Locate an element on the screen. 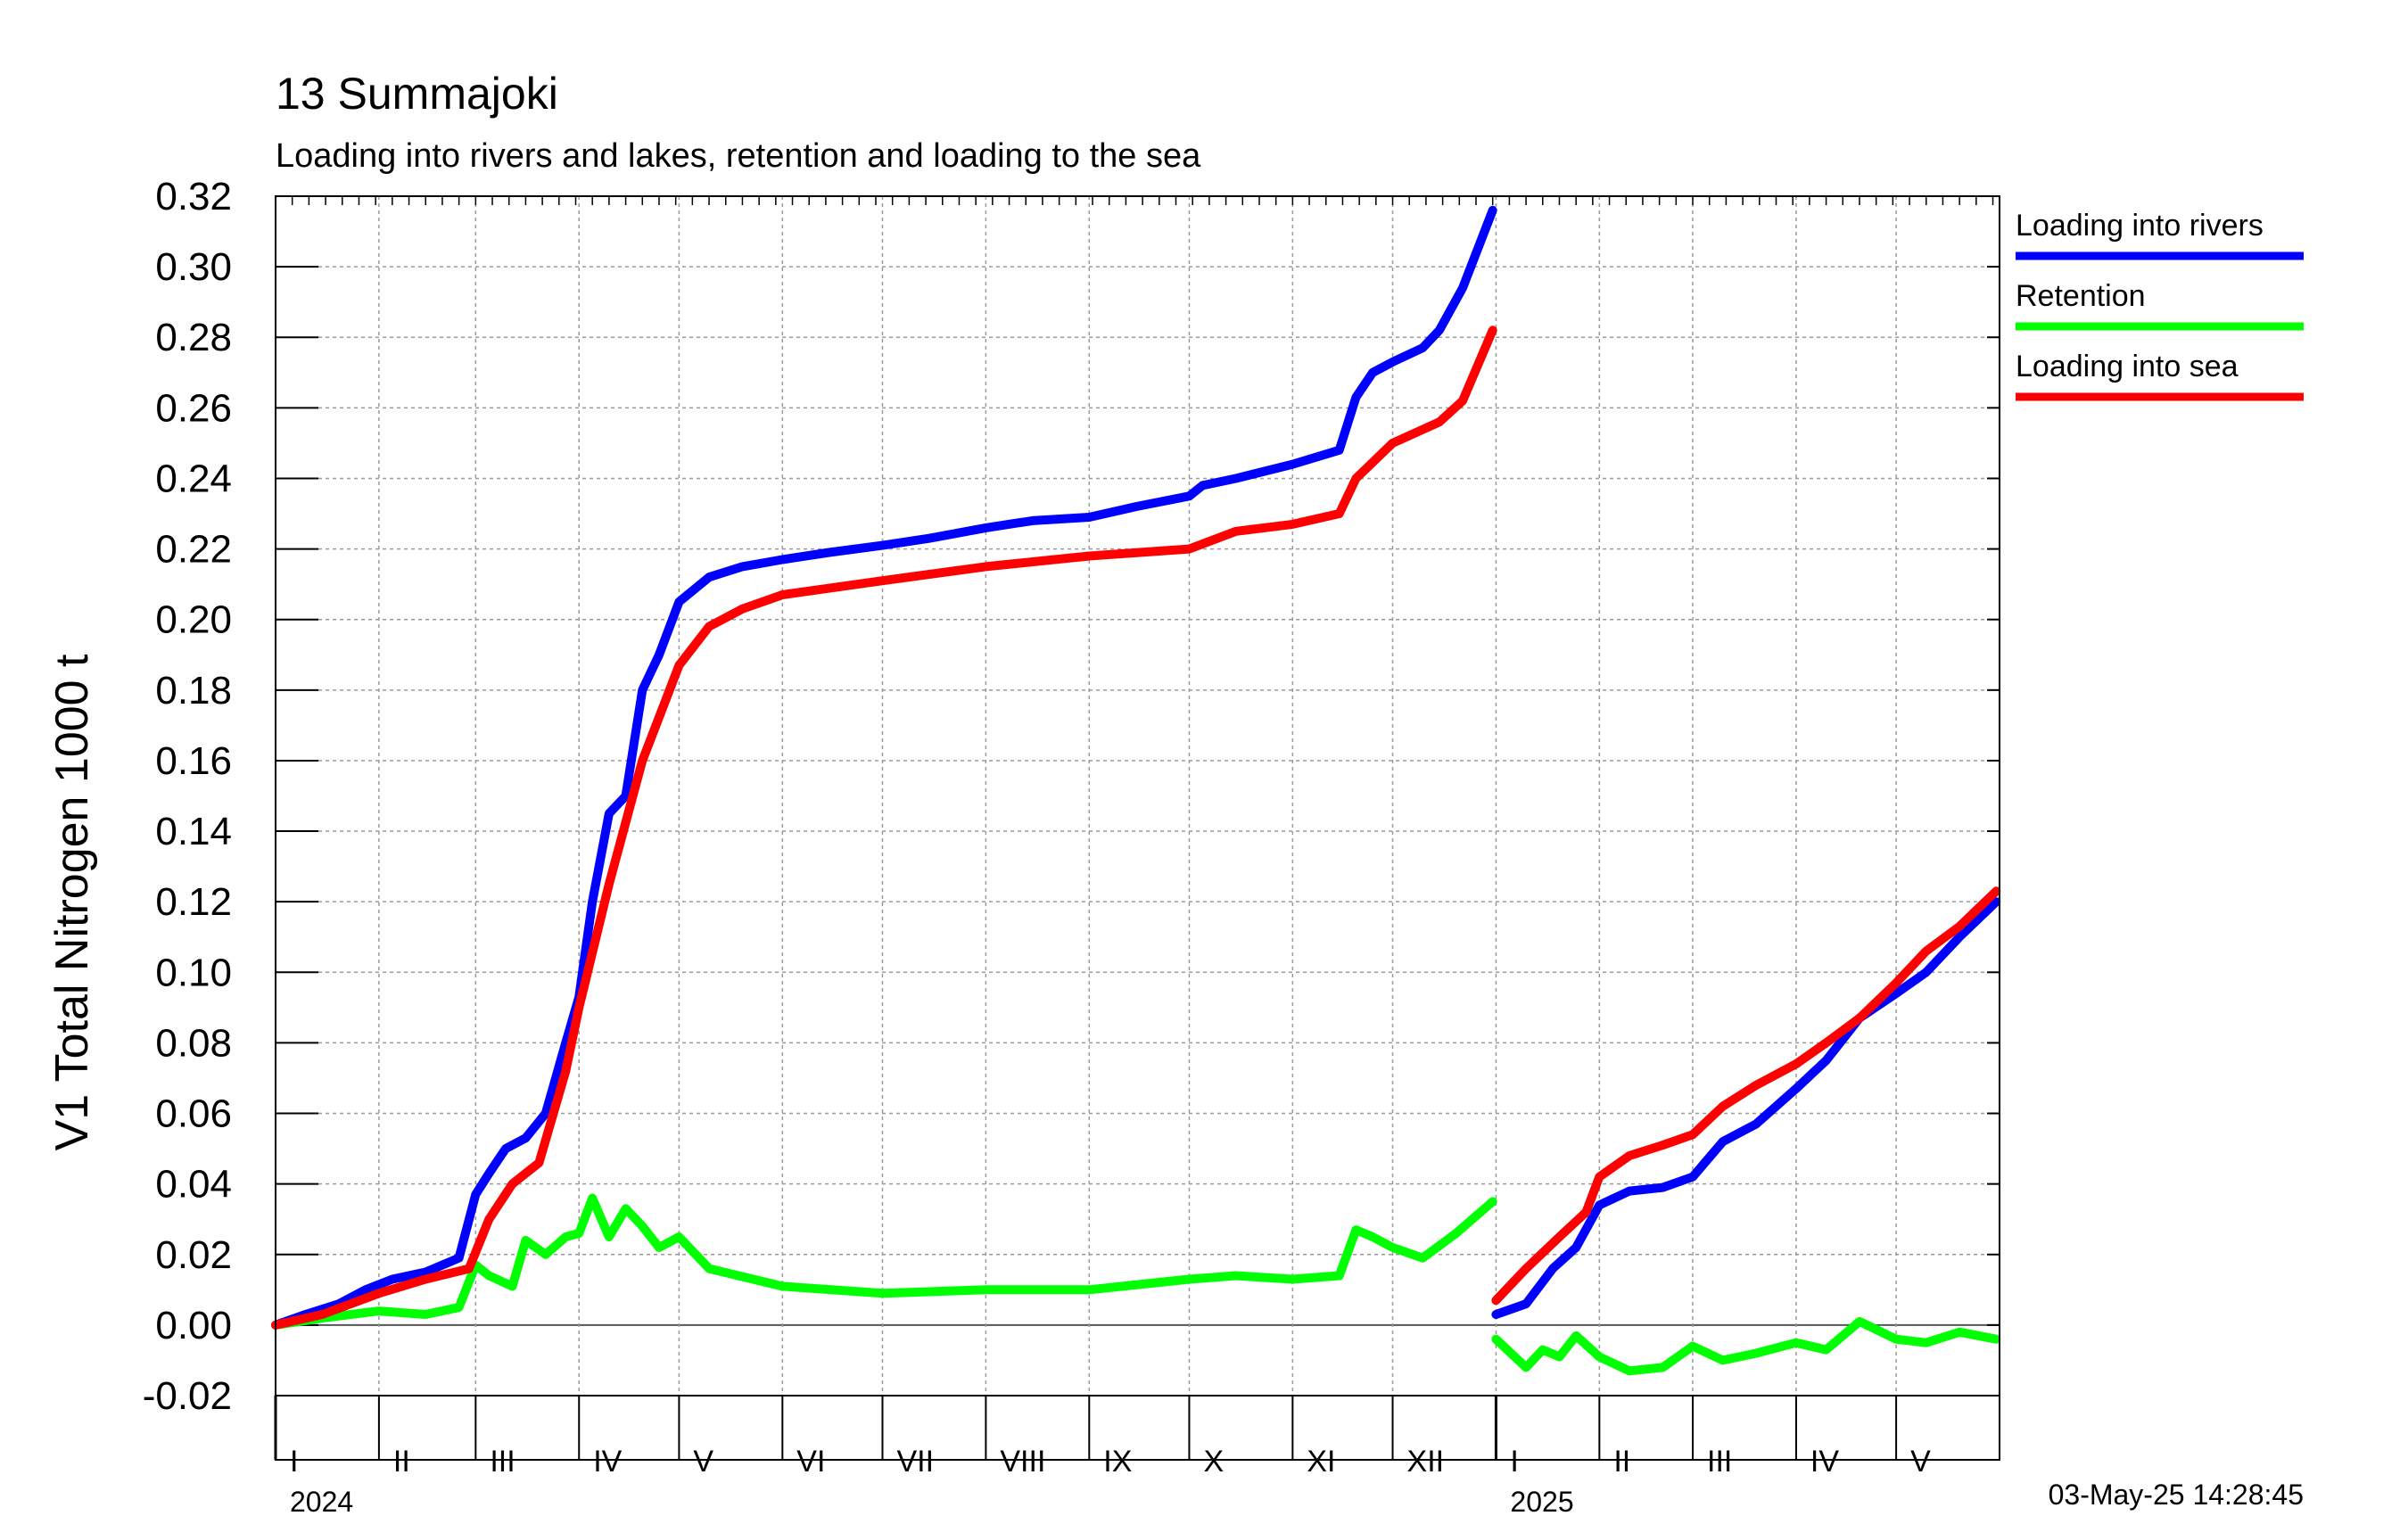  y-tick-label: 0.00 is located at coordinates (193, 1325).